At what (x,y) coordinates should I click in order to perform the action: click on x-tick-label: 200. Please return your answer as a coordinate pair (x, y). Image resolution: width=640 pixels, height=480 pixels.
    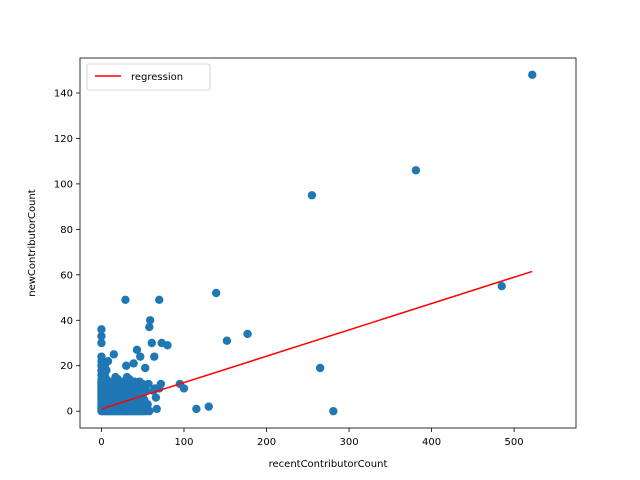
    Looking at the image, I should click on (266, 442).